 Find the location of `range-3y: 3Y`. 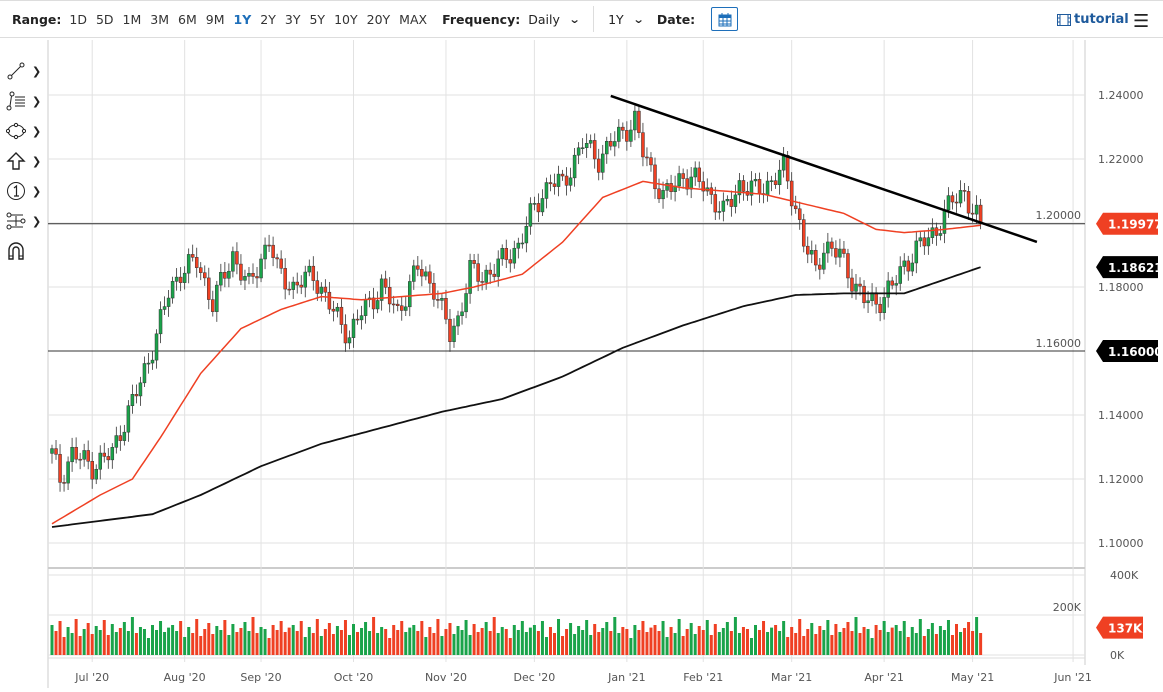

range-3y: 3Y is located at coordinates (292, 19).